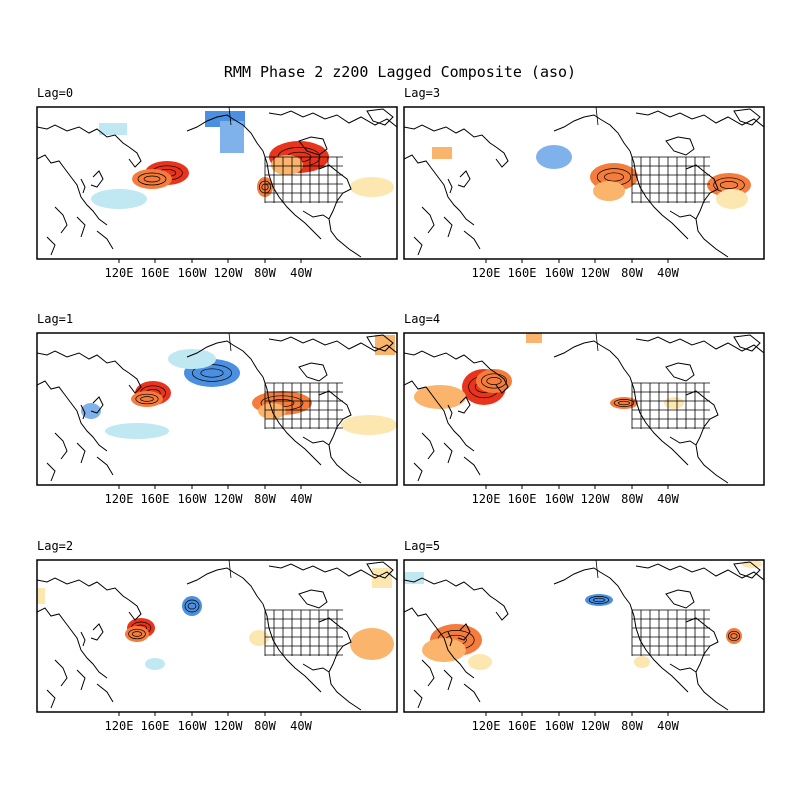 This screenshot has width=800, height=800. I want to click on panel-label: Lag=4, so click(422, 319).